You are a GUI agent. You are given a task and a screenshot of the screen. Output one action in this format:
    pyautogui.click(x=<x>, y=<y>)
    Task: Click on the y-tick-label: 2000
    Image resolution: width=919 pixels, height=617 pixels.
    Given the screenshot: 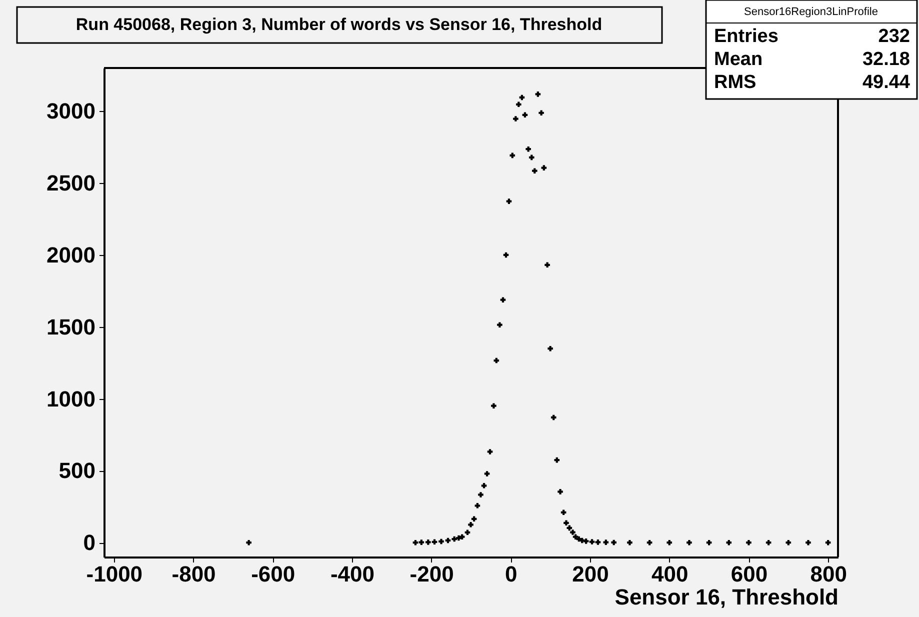 What is the action you would take?
    pyautogui.click(x=71, y=255)
    